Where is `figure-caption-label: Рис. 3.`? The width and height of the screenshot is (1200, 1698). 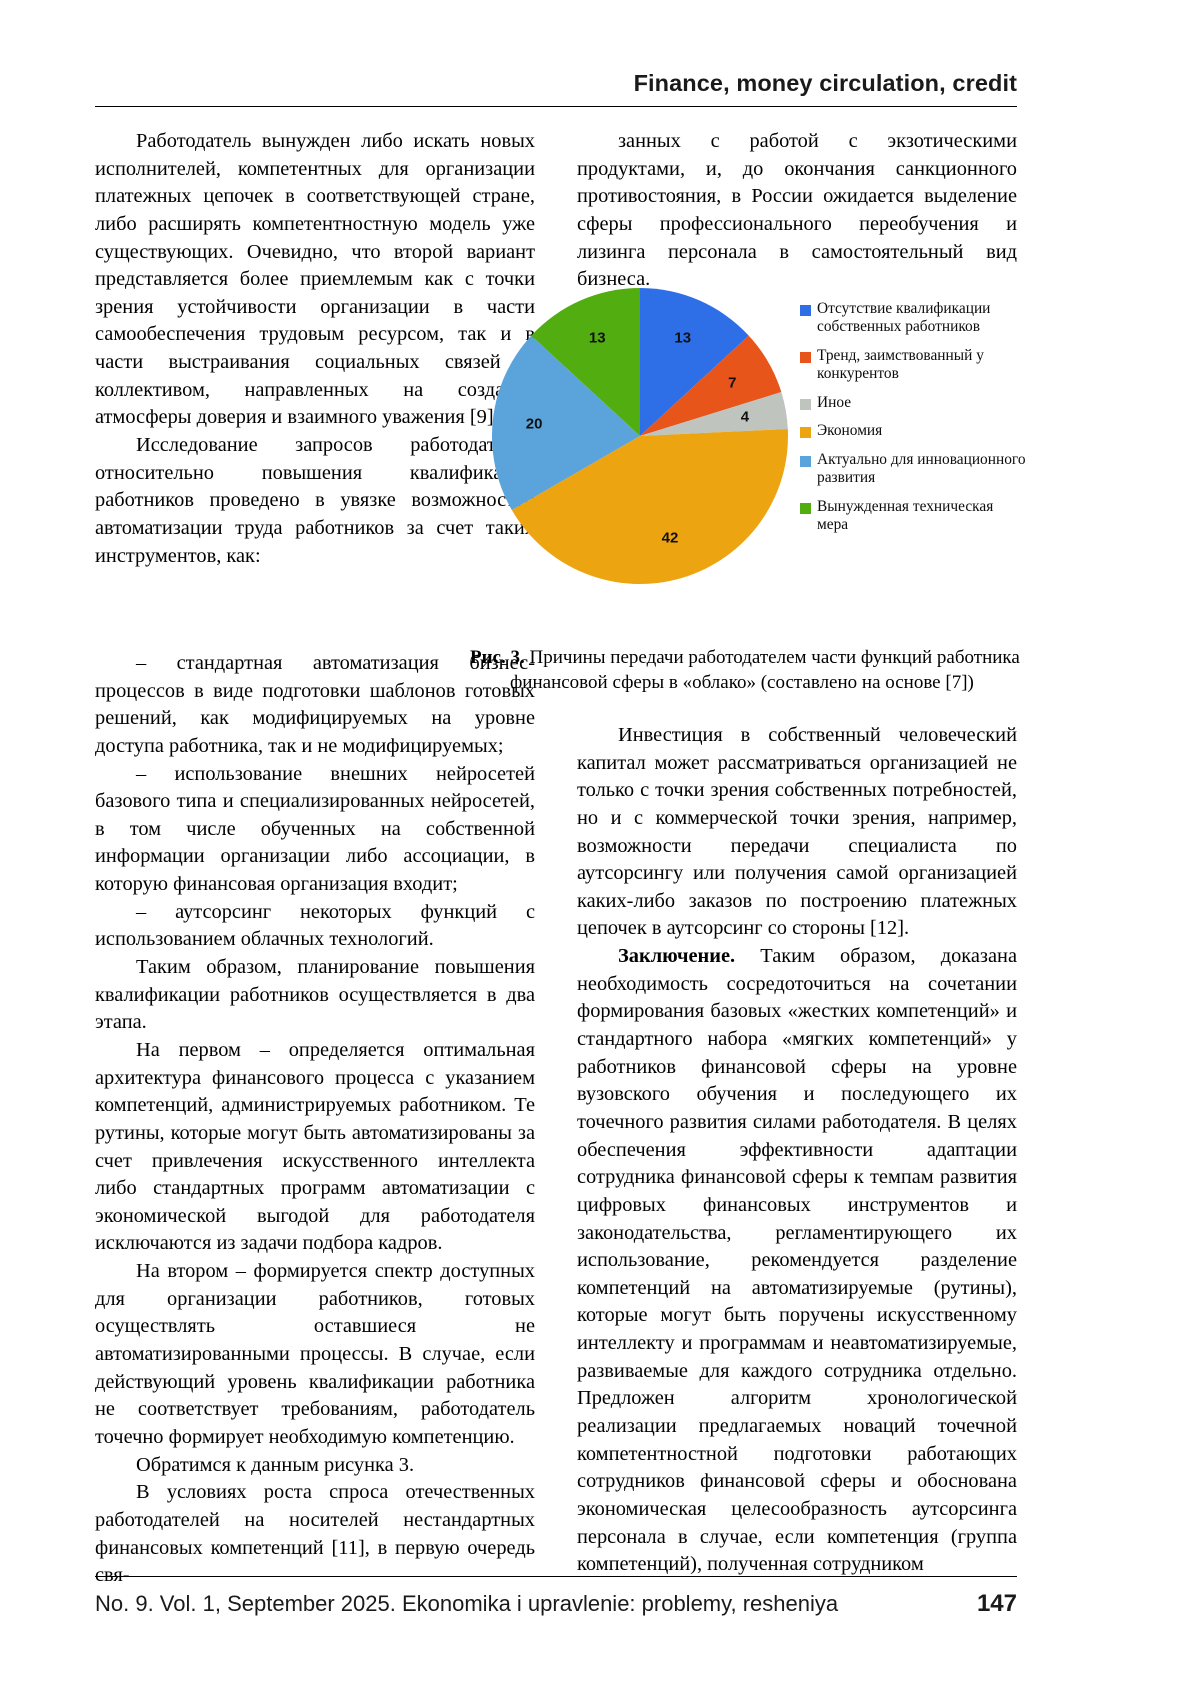
figure-caption-label: Рис. 3. is located at coordinates (497, 657).